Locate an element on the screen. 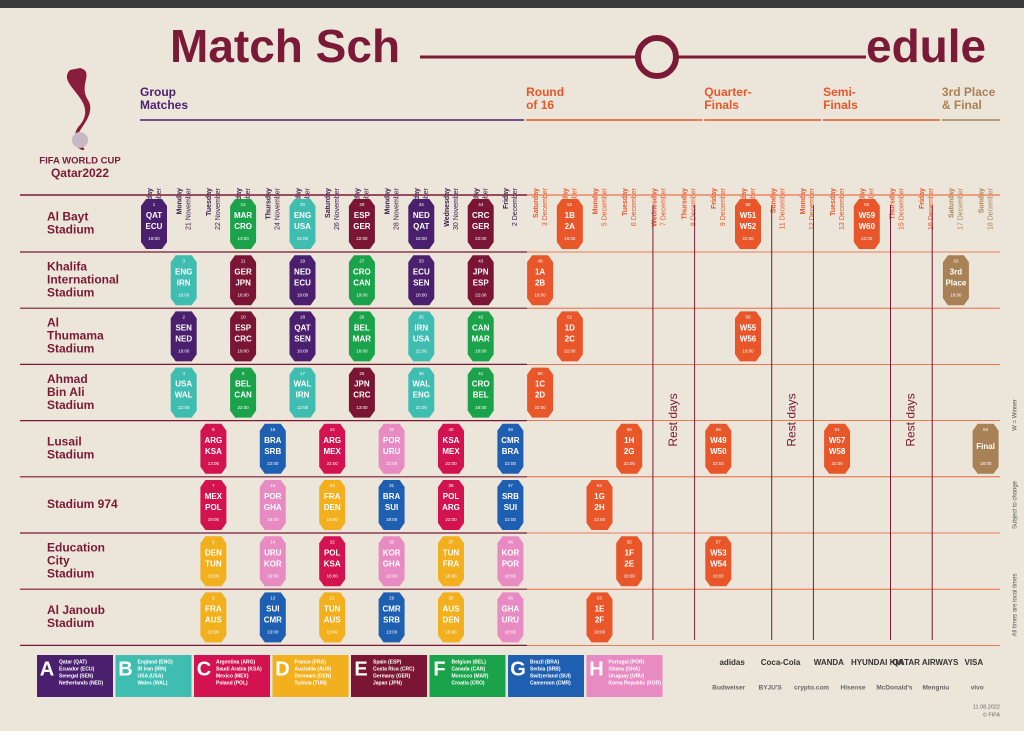 This screenshot has width=1024, height=731. match-number: 33 is located at coordinates (422, 260).